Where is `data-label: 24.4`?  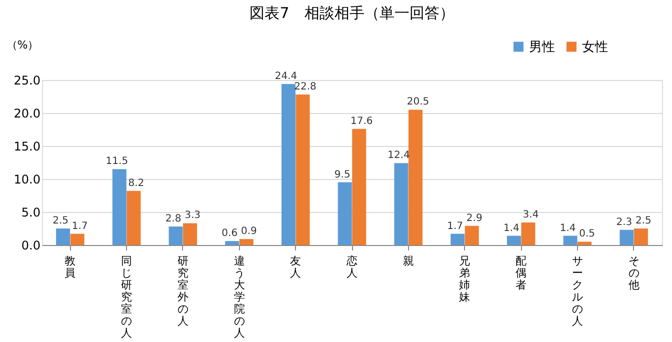
data-label: 24.4 is located at coordinates (286, 76).